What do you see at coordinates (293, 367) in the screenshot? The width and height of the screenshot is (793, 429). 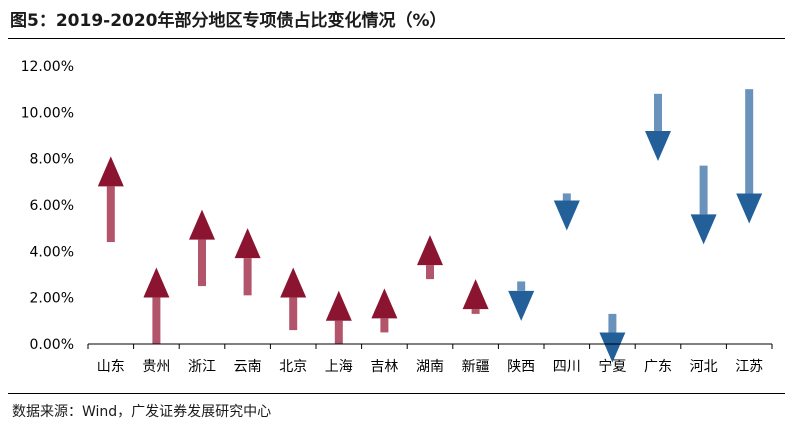 I see `x-category-label: 北京` at bounding box center [293, 367].